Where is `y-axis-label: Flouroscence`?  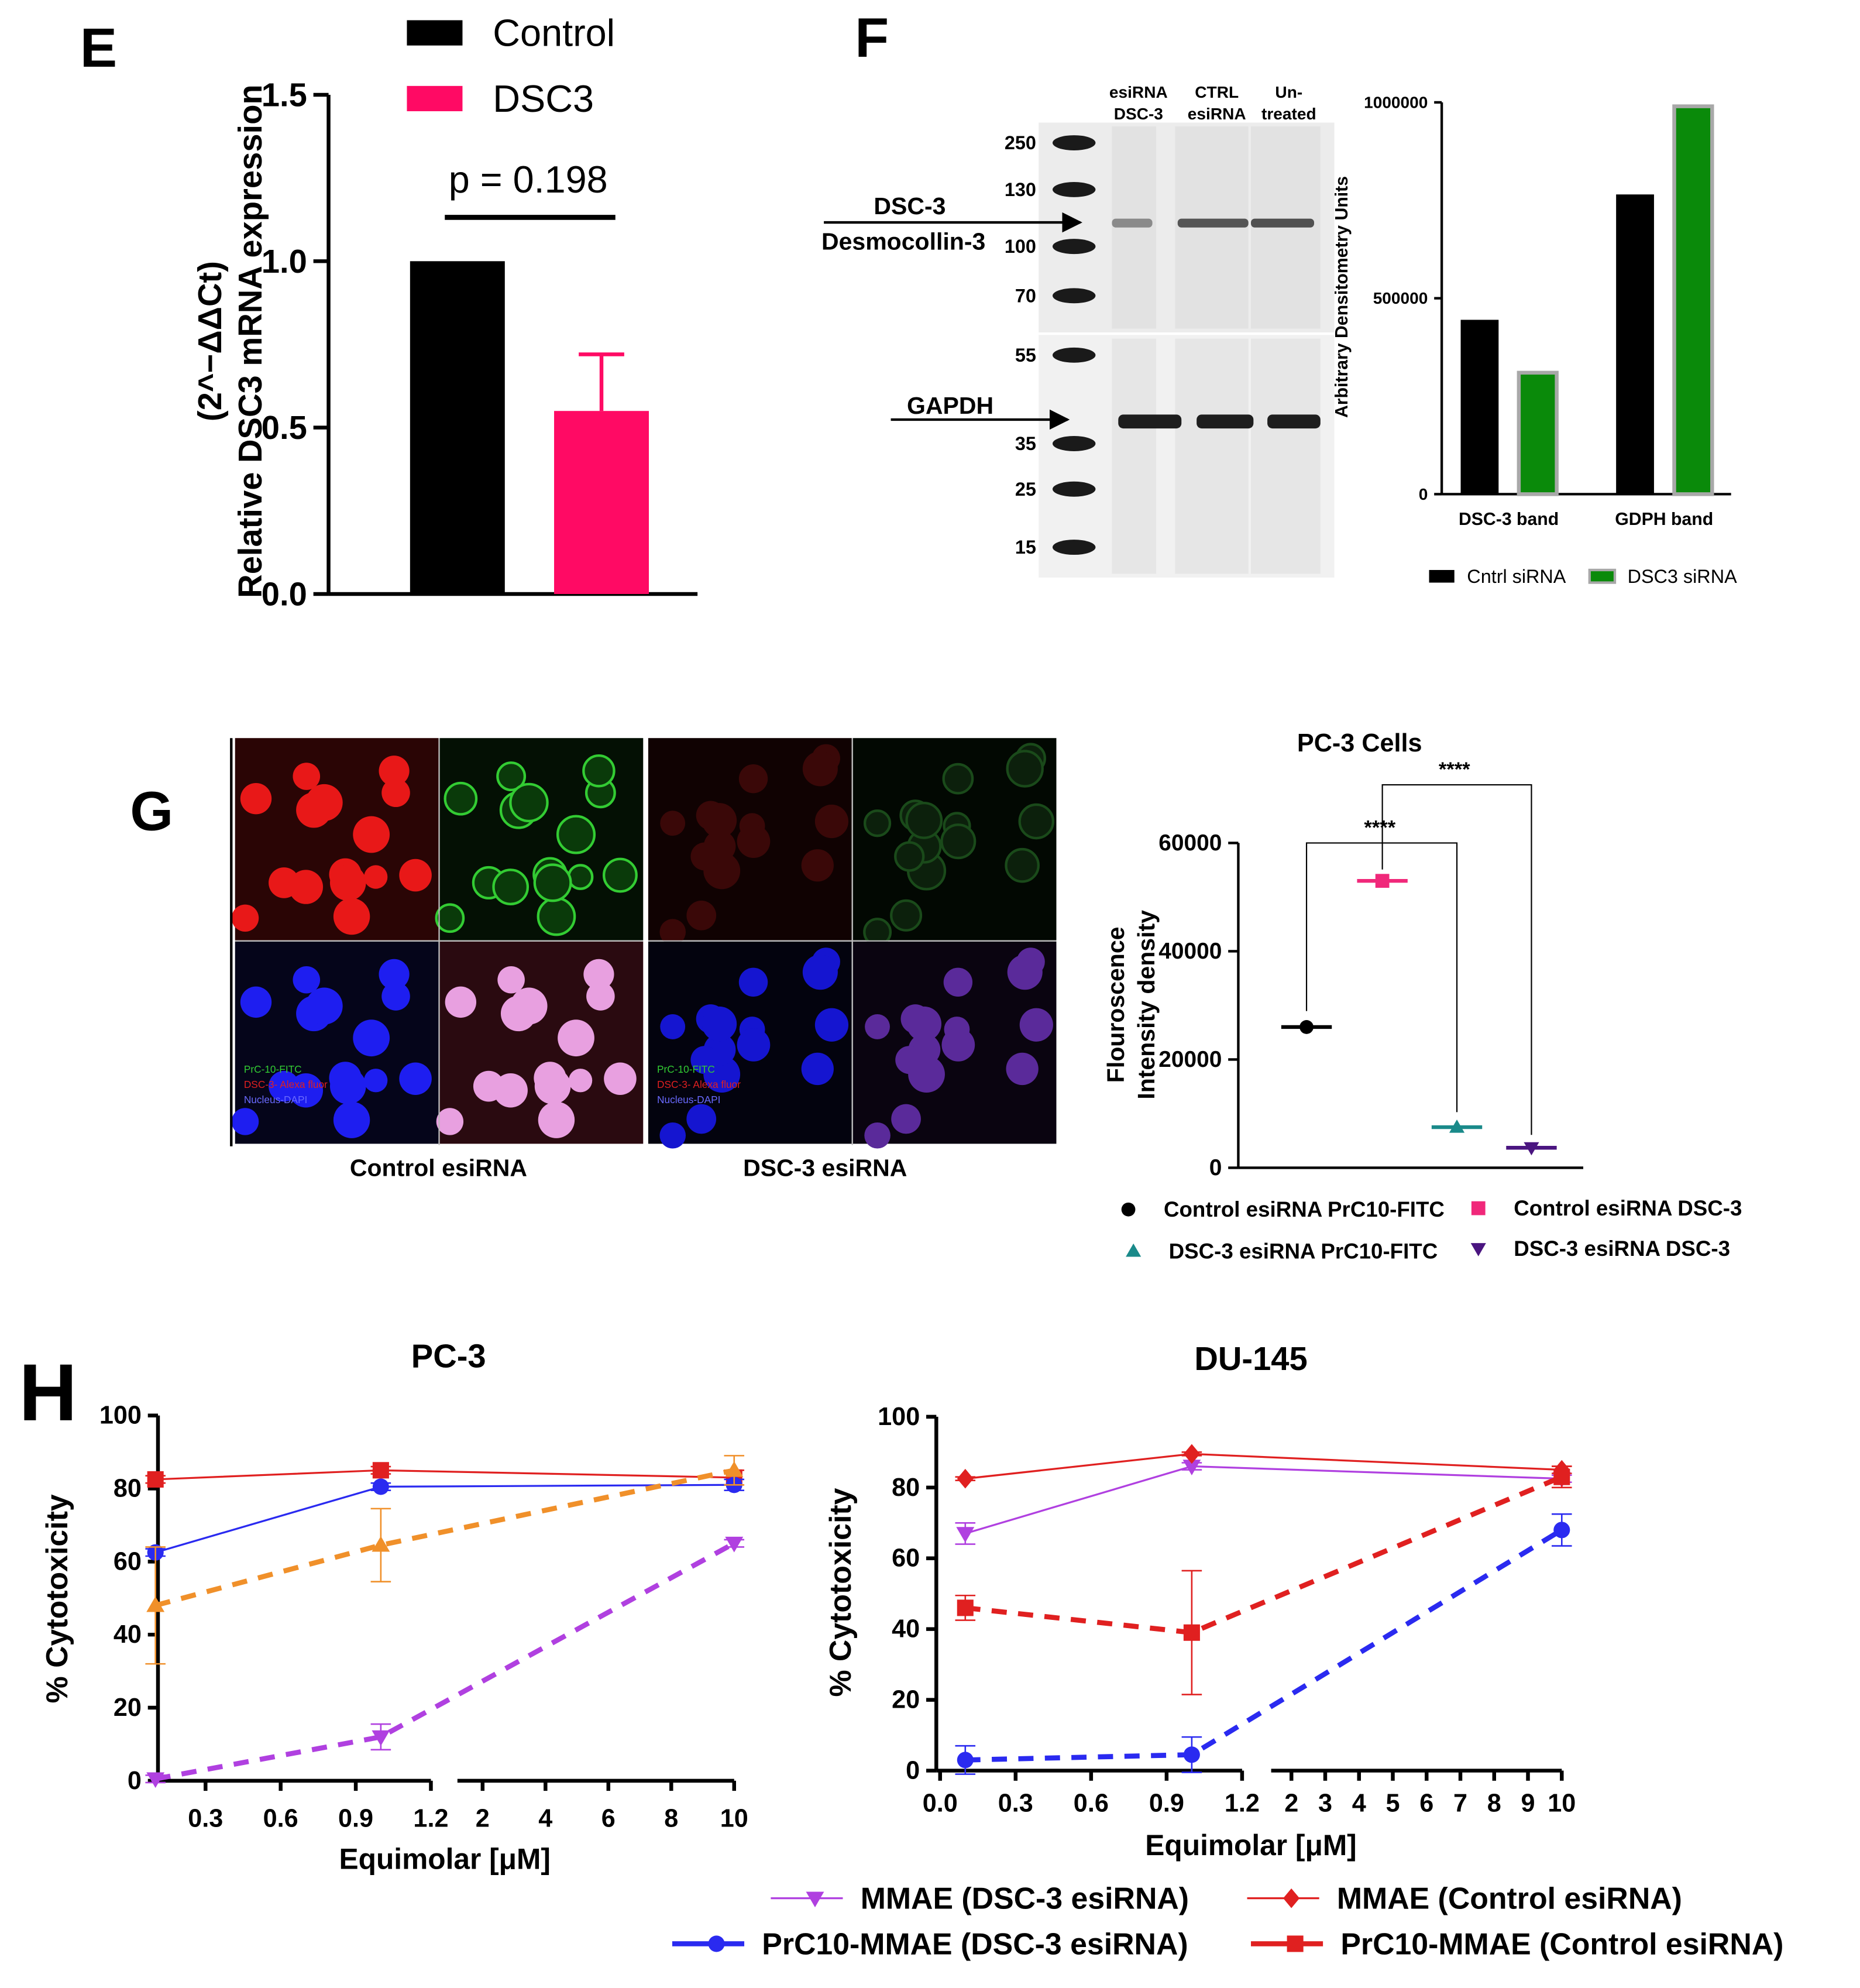
y-axis-label: Flouroscence is located at coordinates (1115, 1005).